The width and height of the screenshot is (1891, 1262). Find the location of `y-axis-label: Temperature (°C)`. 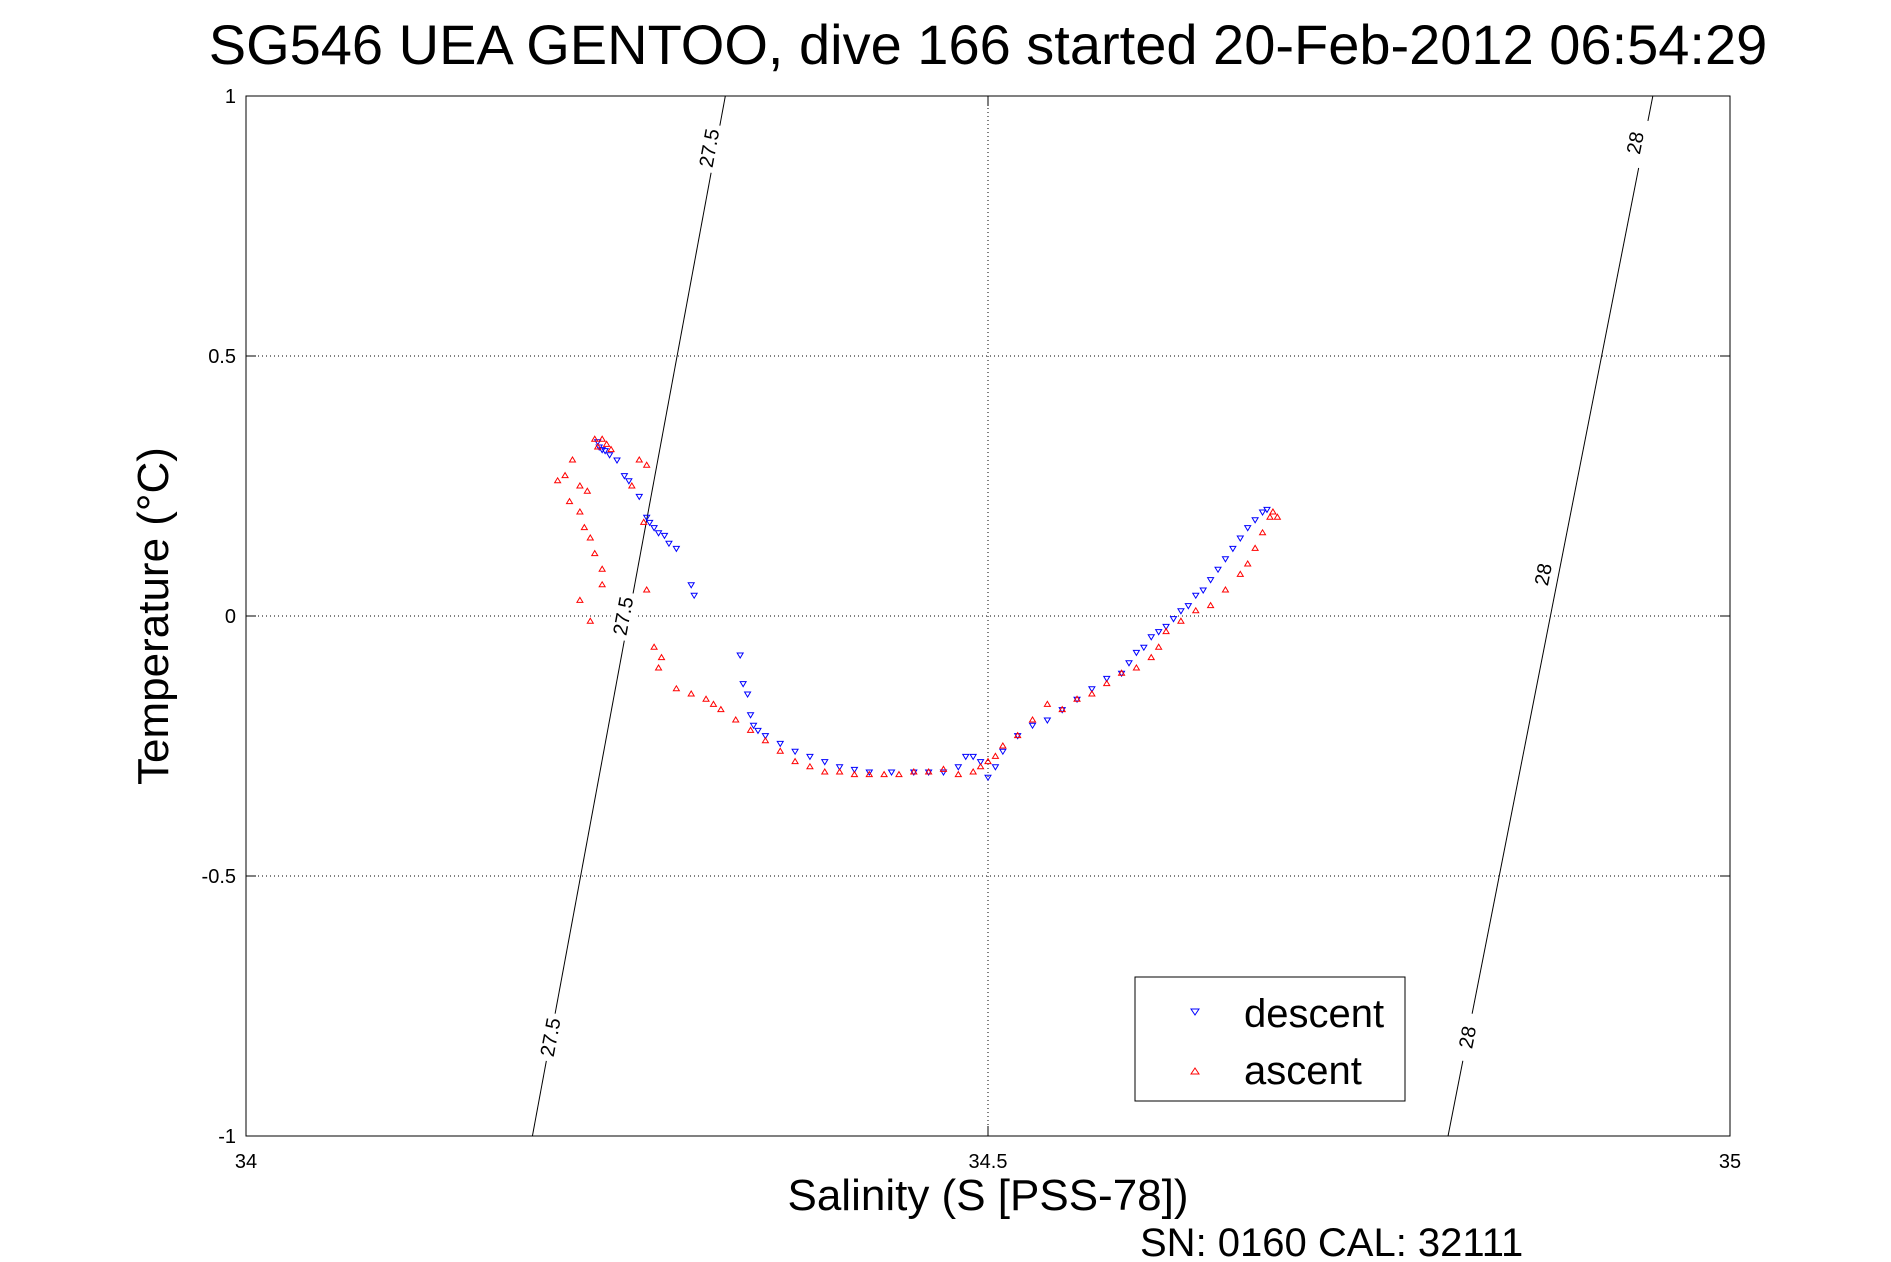

y-axis-label: Temperature (°C) is located at coordinates (153, 616).